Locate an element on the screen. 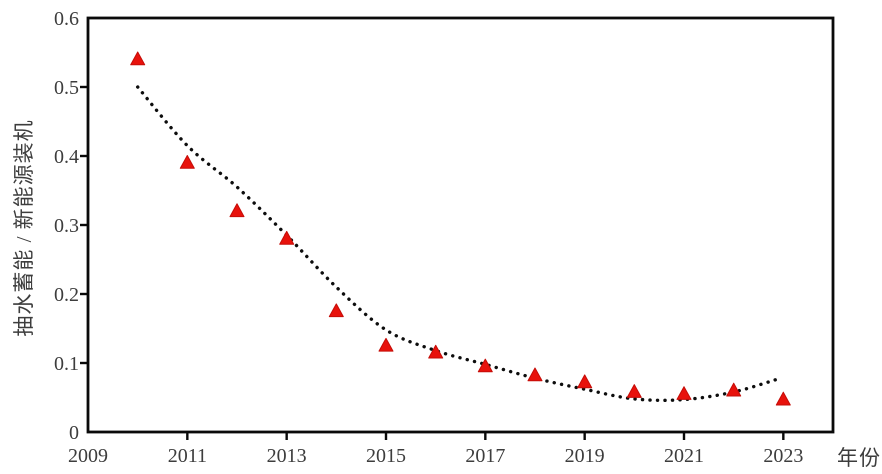 Image resolution: width=882 pixels, height=474 pixels. x-tick-label: 2009 is located at coordinates (88, 456).